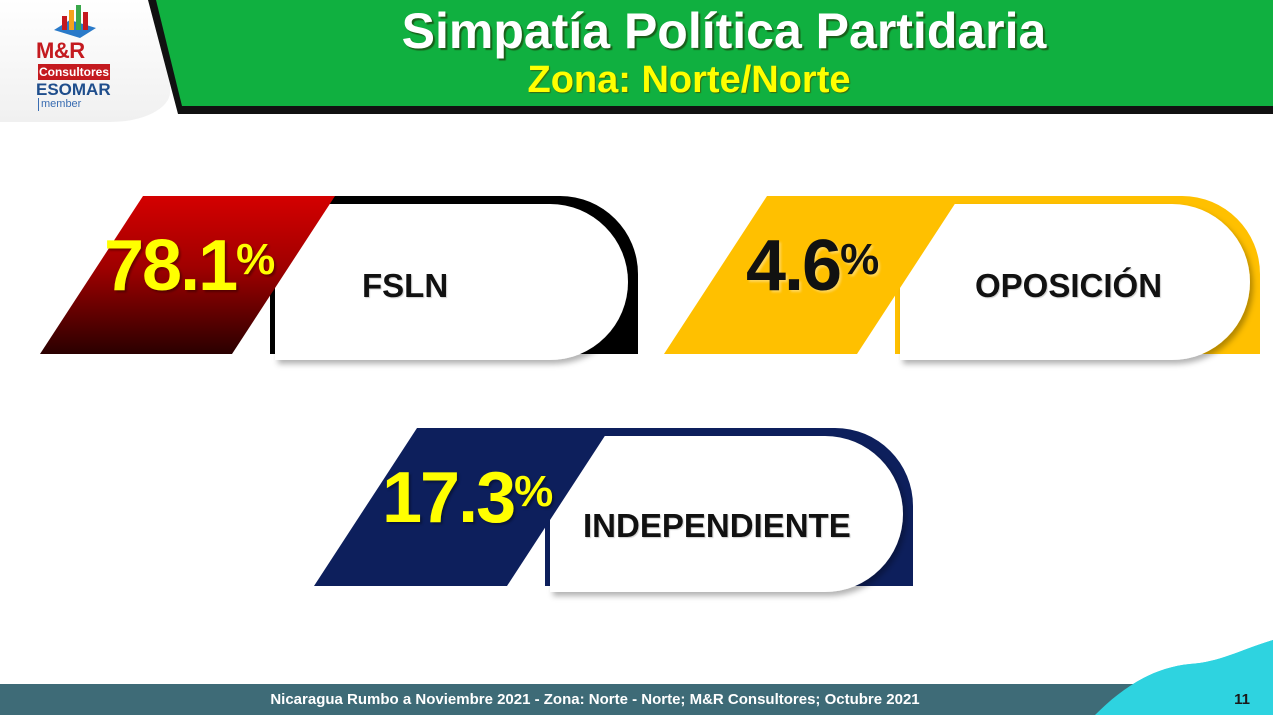 Image resolution: width=1273 pixels, height=715 pixels. I want to click on category-label-oposicion: OPOSICIÓN, so click(1069, 285).